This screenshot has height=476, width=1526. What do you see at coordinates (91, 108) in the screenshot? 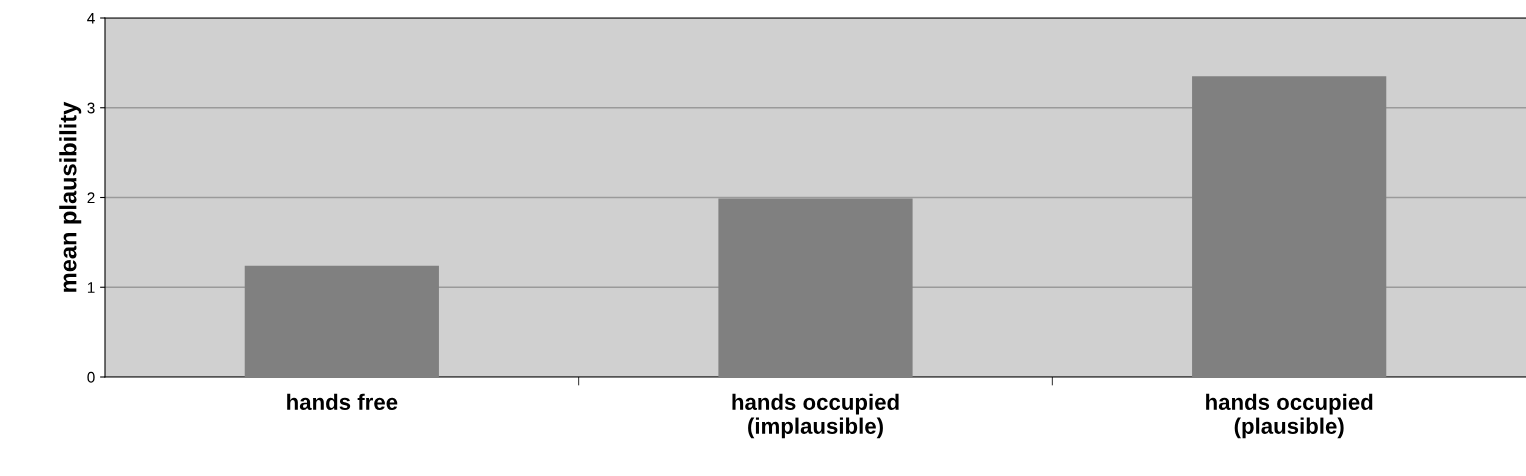
I see `y-tick-label: 3` at bounding box center [91, 108].